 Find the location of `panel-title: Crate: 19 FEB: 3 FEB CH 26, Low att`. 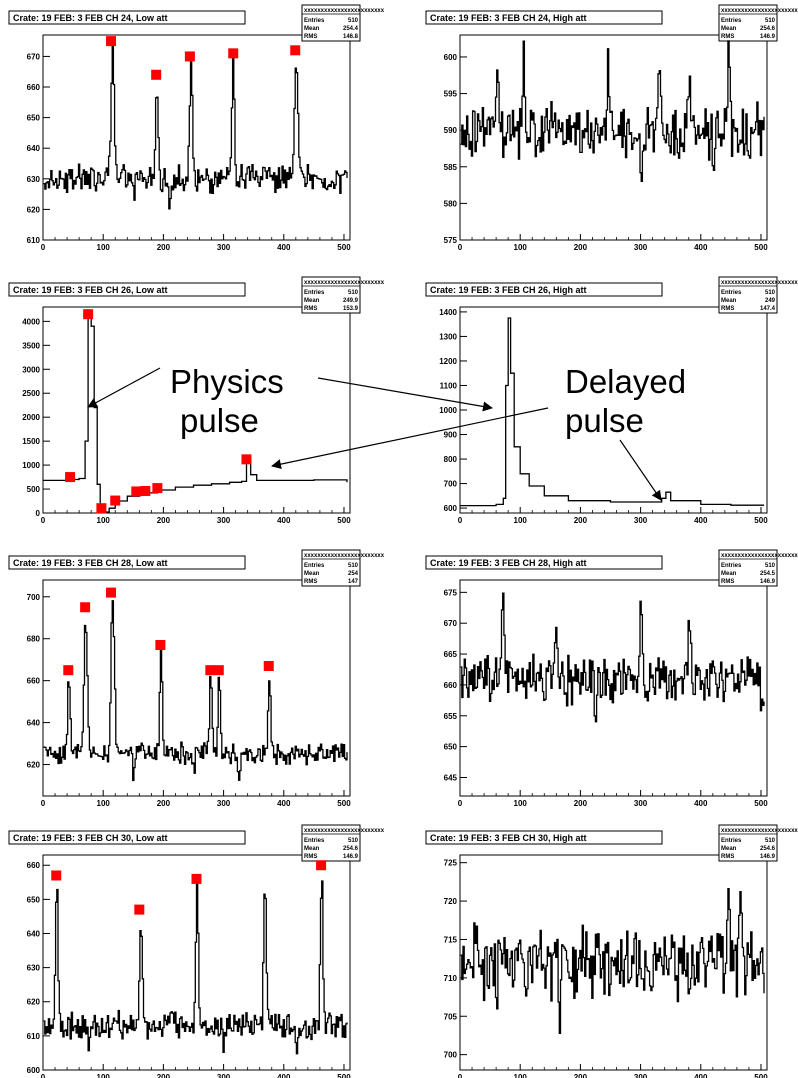

panel-title: Crate: 19 FEB: 3 FEB CH 26, Low att is located at coordinates (127, 289).